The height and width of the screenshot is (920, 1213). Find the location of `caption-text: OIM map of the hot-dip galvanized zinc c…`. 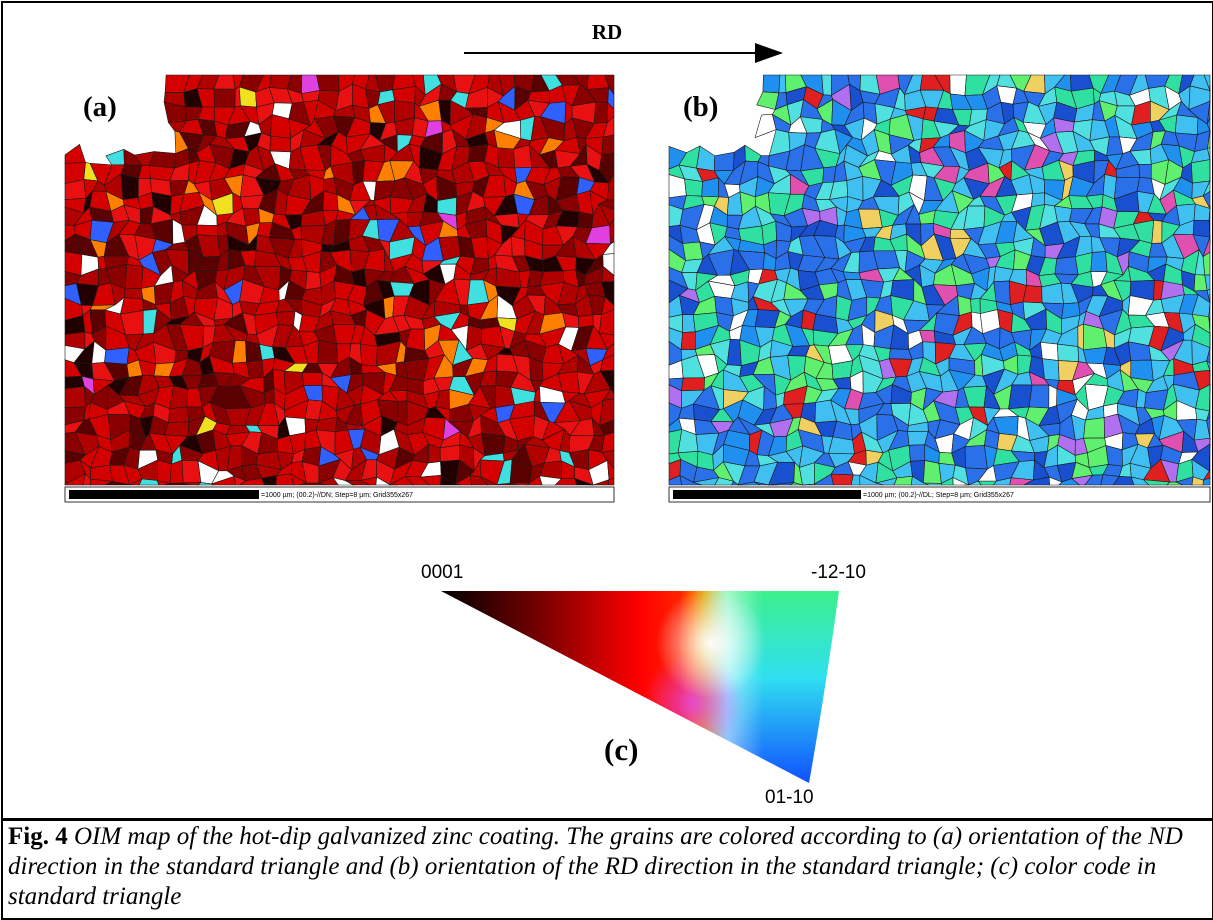

caption-text: OIM map of the hot-dip galvanized zinc c… is located at coordinates (595, 866).